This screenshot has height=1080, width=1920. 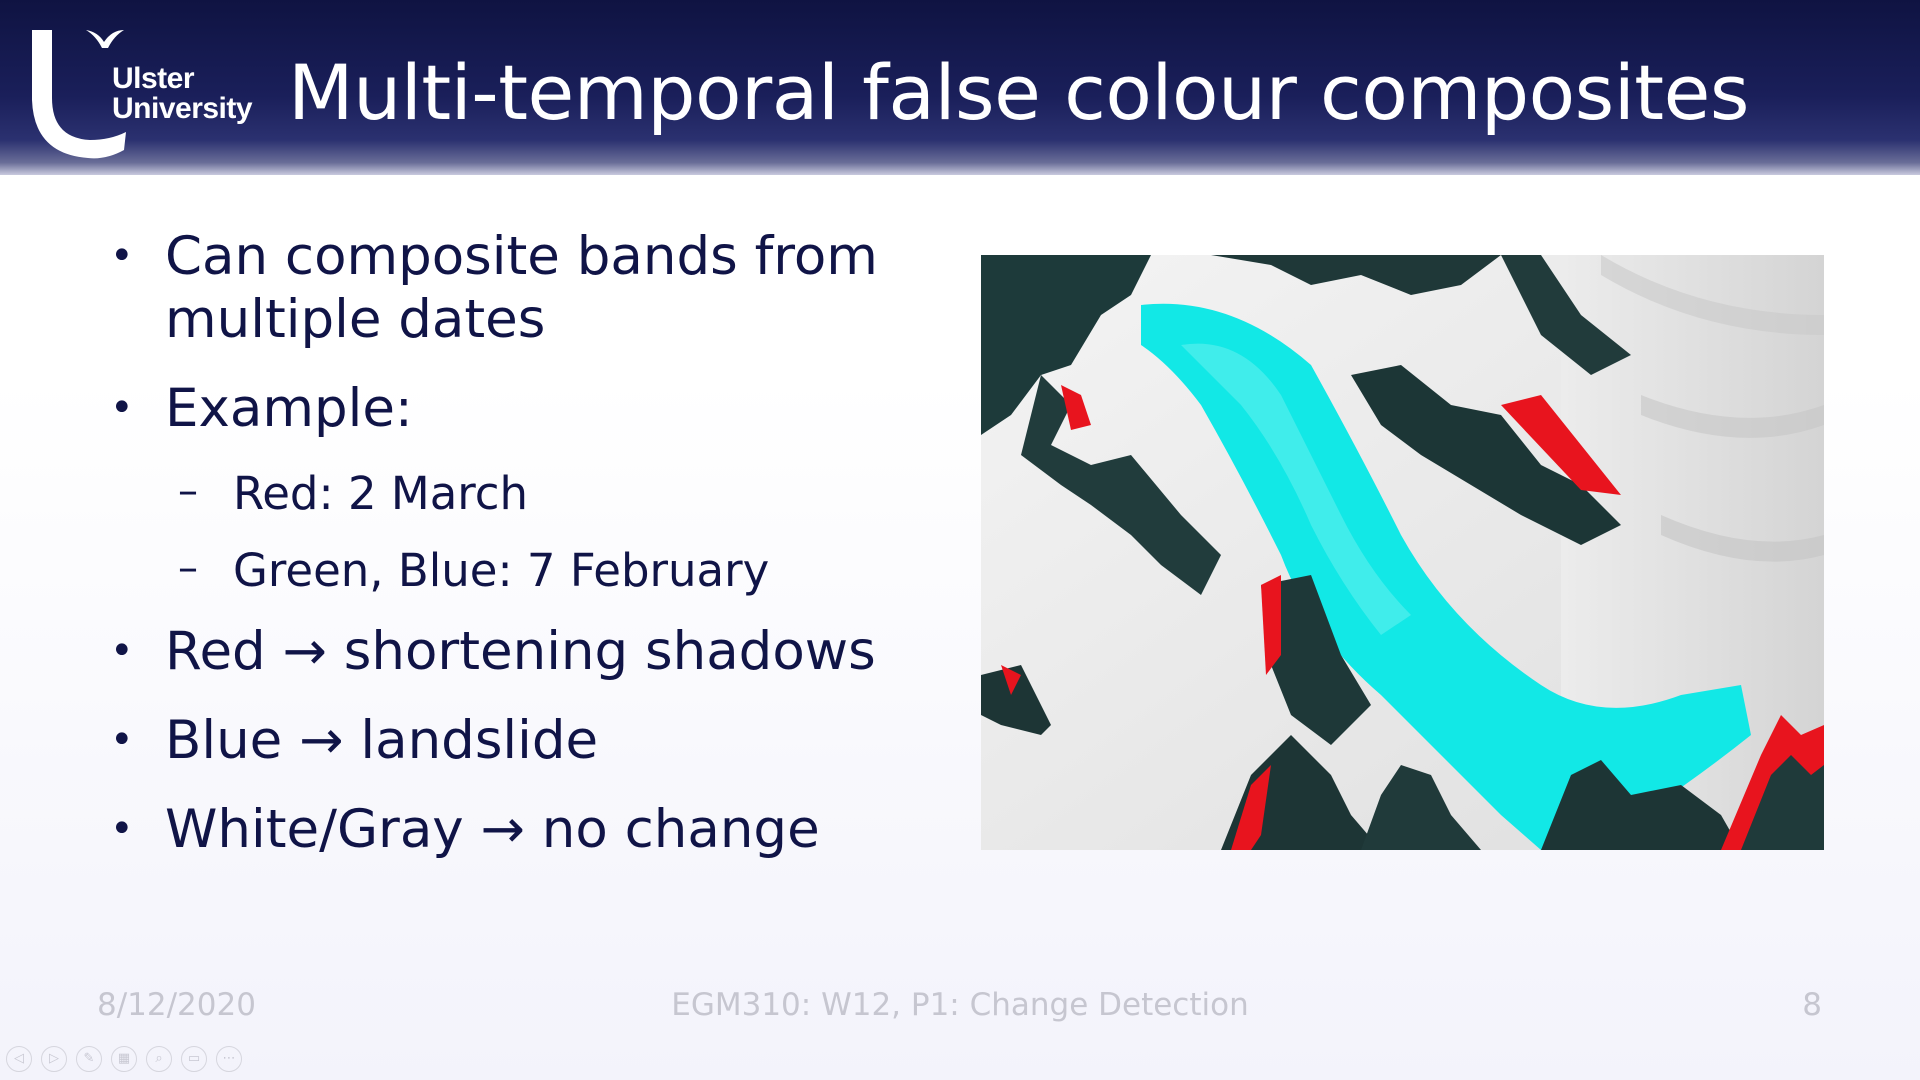 What do you see at coordinates (525, 408) in the screenshot?
I see `bullet-item: • Example:` at bounding box center [525, 408].